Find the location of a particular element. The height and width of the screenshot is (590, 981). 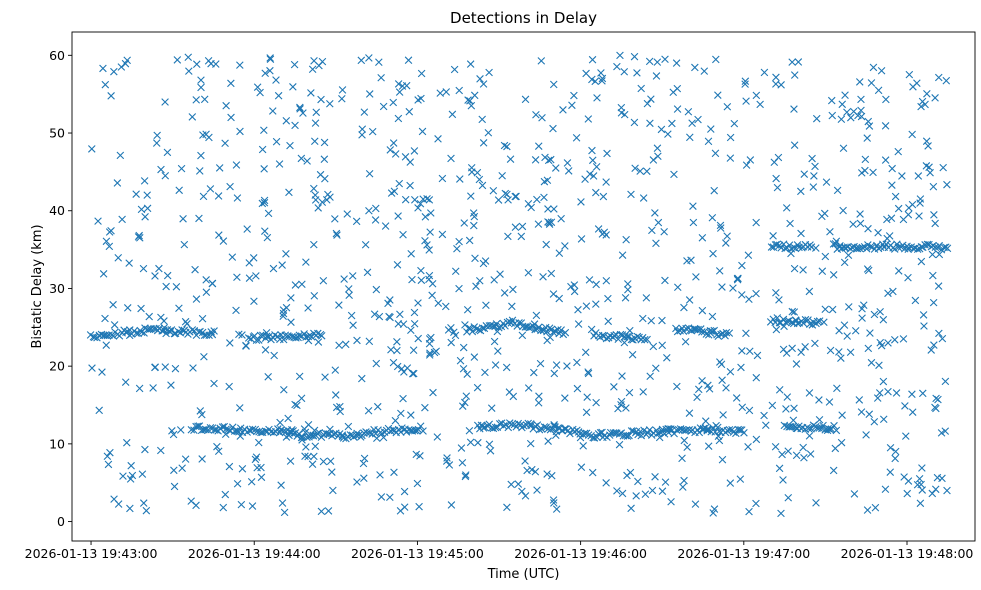

x-tick-label: 2026-01-13 19:48:00 is located at coordinates (907, 553).